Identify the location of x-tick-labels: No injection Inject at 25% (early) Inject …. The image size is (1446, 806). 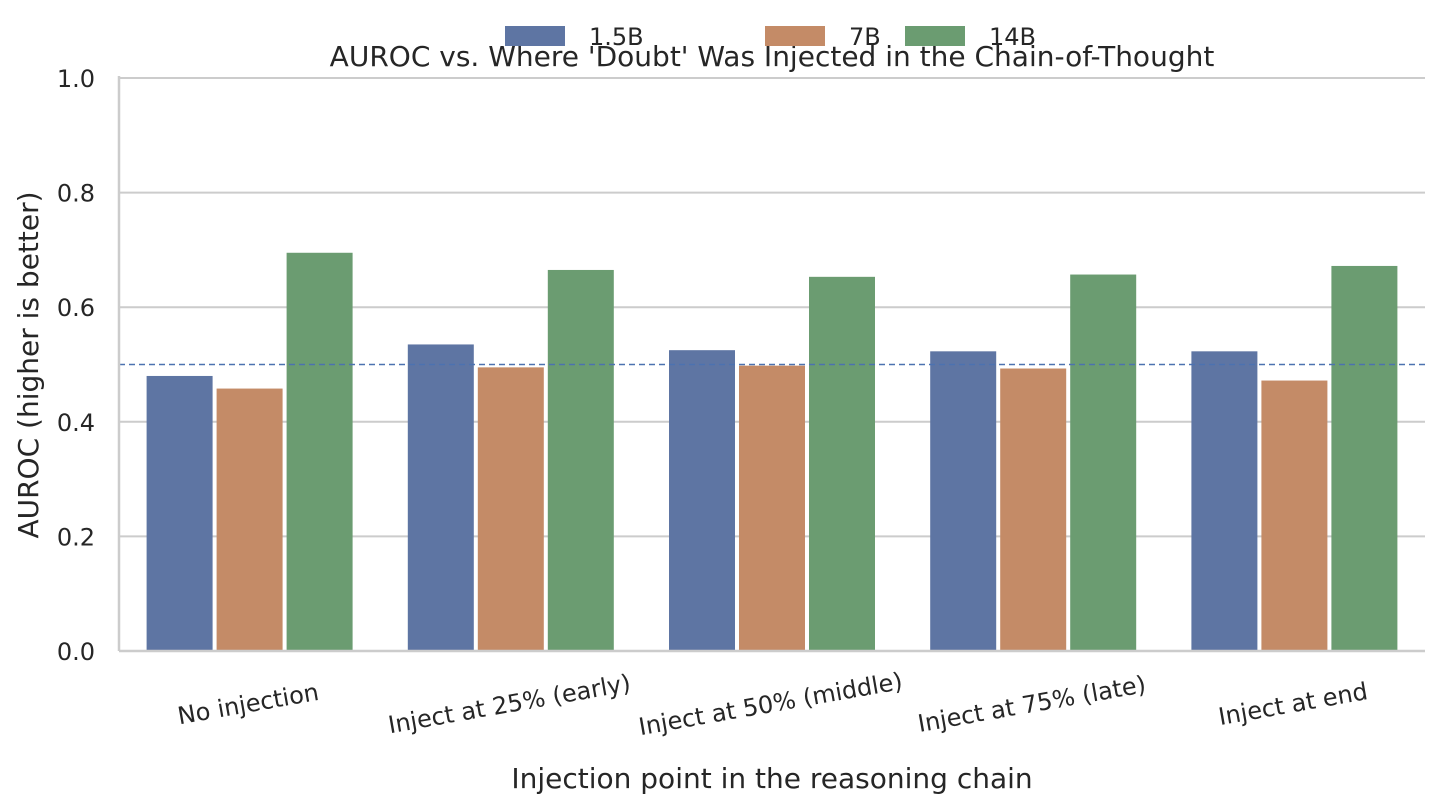
(772, 704).